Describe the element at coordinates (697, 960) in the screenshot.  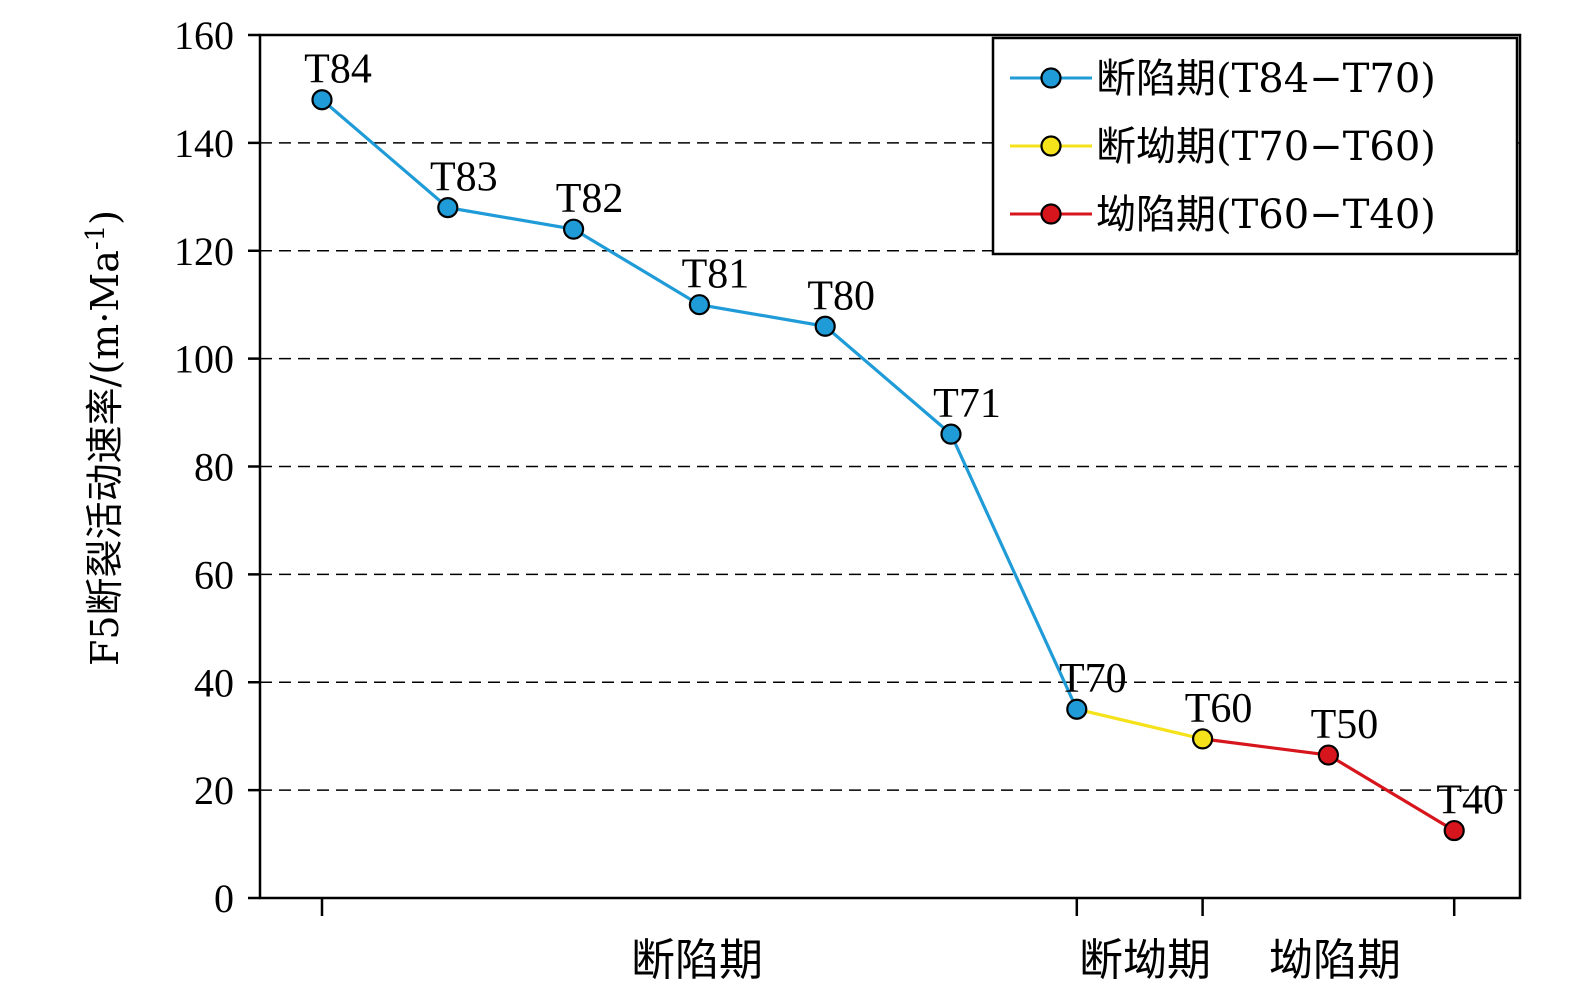
I see `phase-label-rifting: 断陷期` at that location.